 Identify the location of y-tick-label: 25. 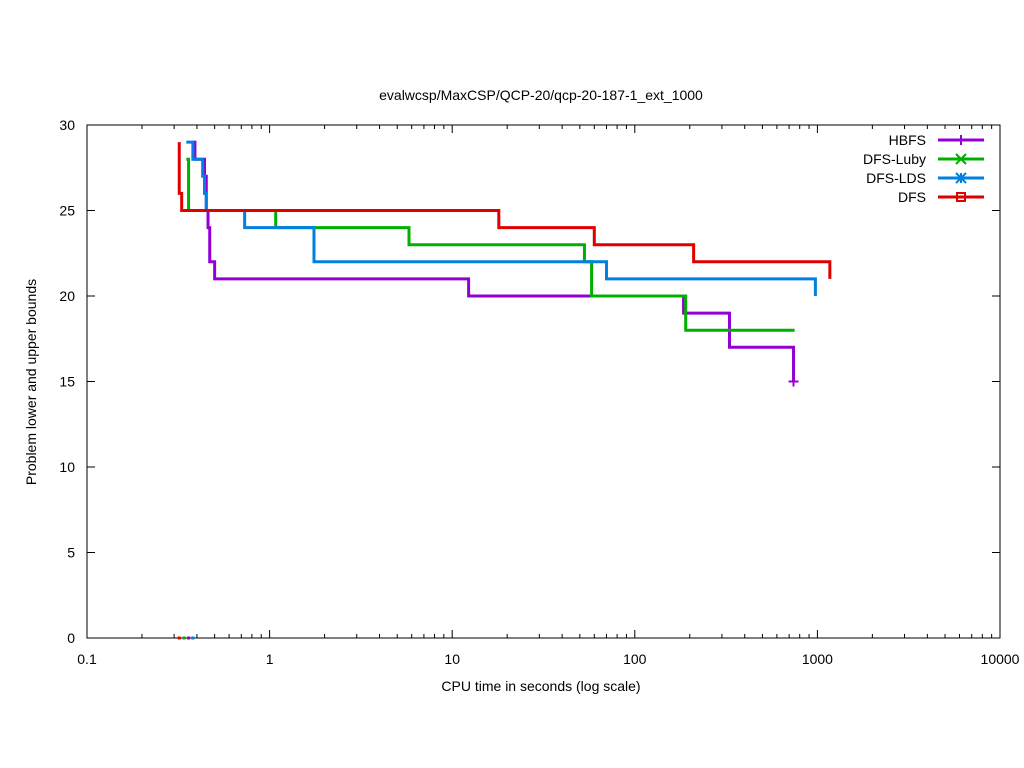
(67, 211).